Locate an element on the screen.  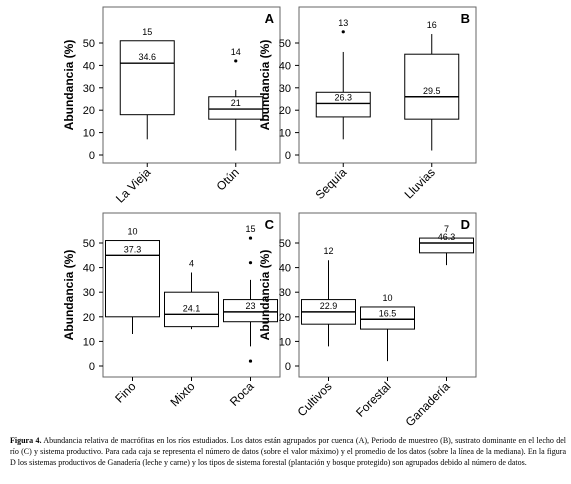
box-1: 24.14 is located at coordinates (191, 294).